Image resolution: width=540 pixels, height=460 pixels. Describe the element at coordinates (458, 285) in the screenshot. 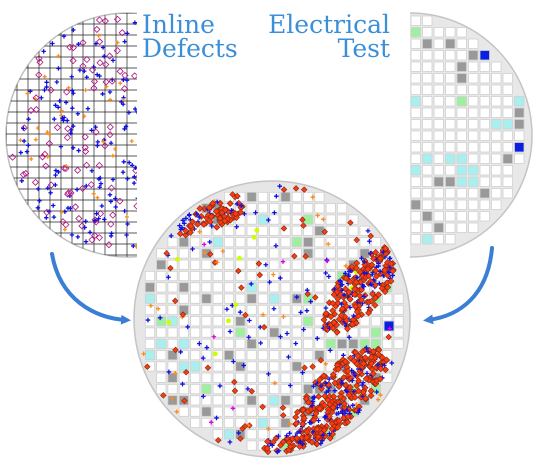

I see `curved-arrow-right-to-overlay` at that location.